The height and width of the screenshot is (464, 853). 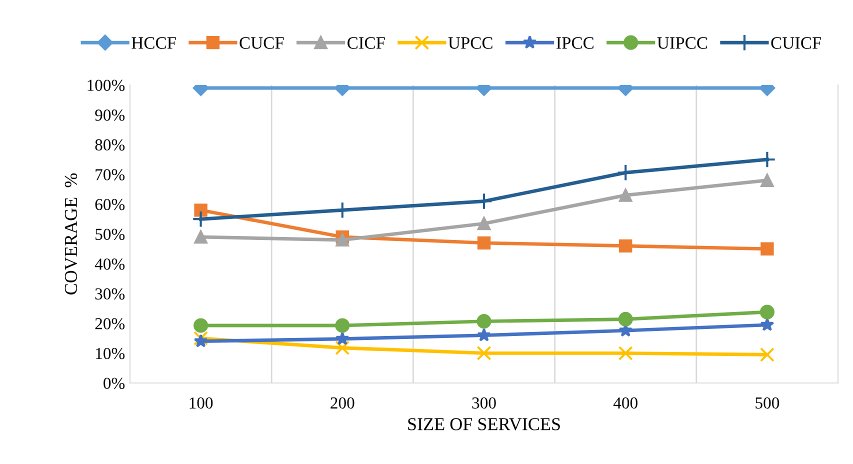 I want to click on legend-label: HCCF, so click(x=154, y=43).